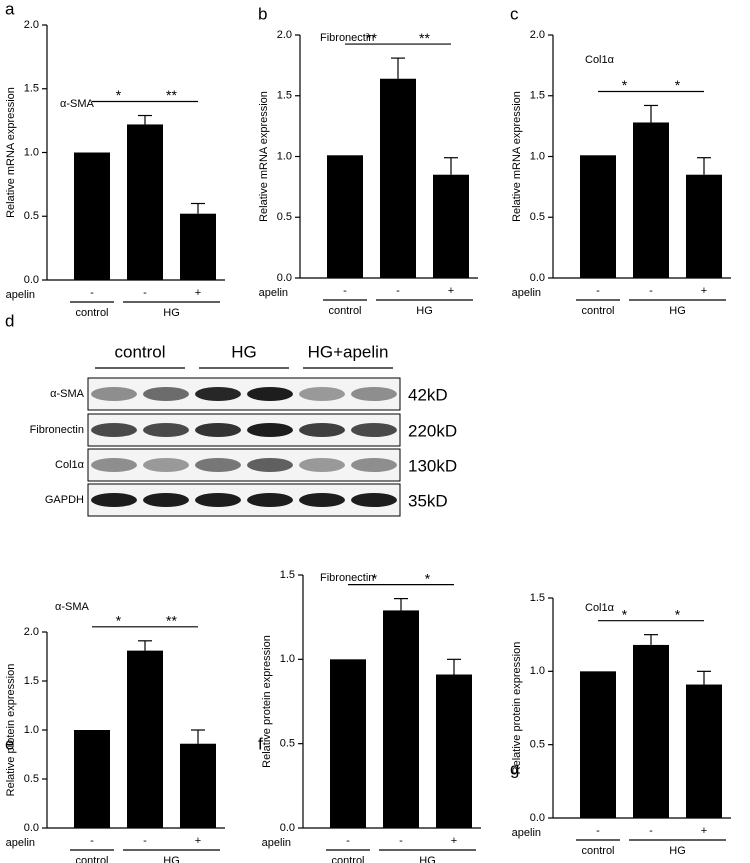  Describe the element at coordinates (428, 500) in the screenshot. I see `blot-size-label: 35kD` at that location.